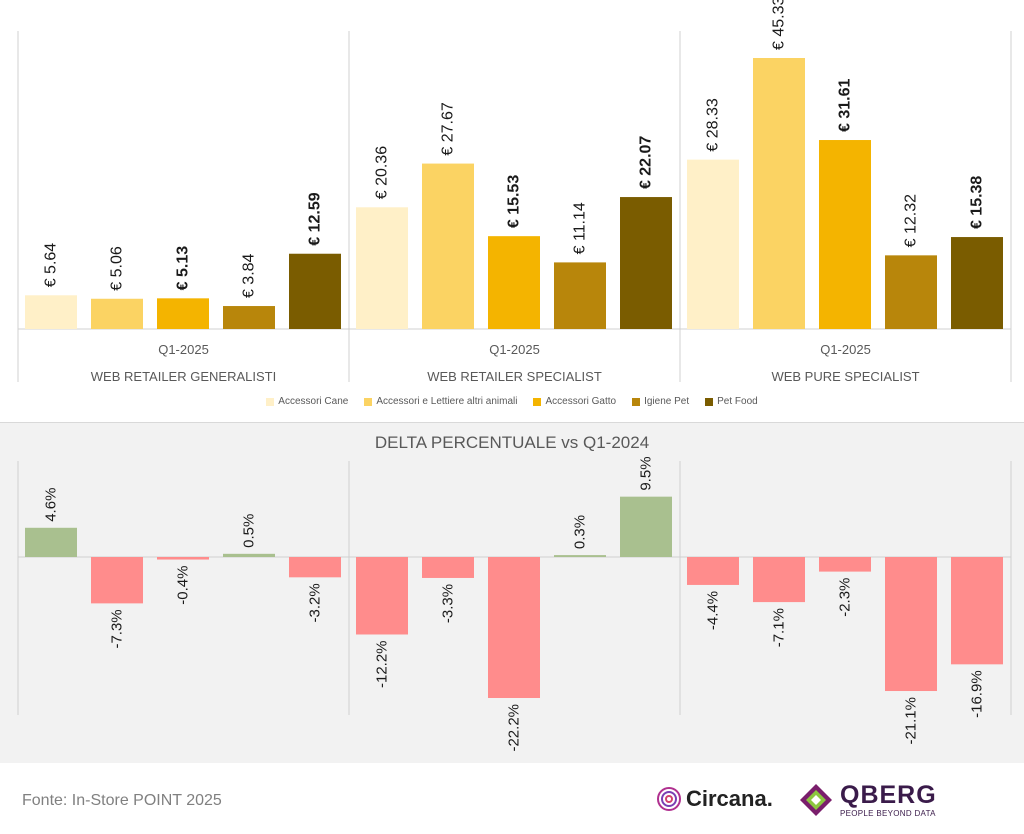 The width and height of the screenshot is (1024, 834). I want to click on delta-data-label: -12.2%, so click(382, 664).